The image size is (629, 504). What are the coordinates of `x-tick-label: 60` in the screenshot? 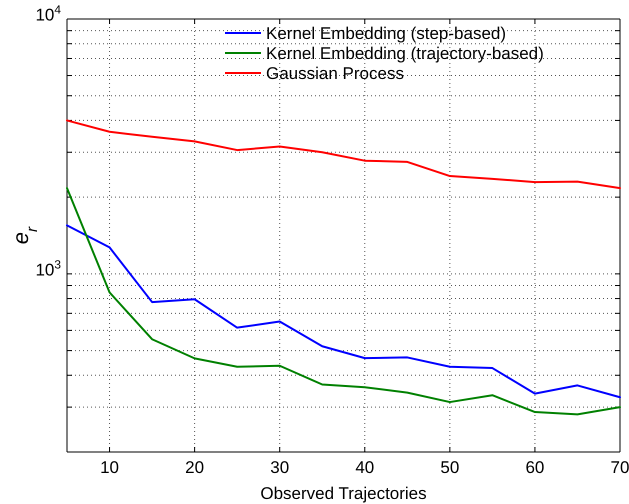 It's located at (534, 468).